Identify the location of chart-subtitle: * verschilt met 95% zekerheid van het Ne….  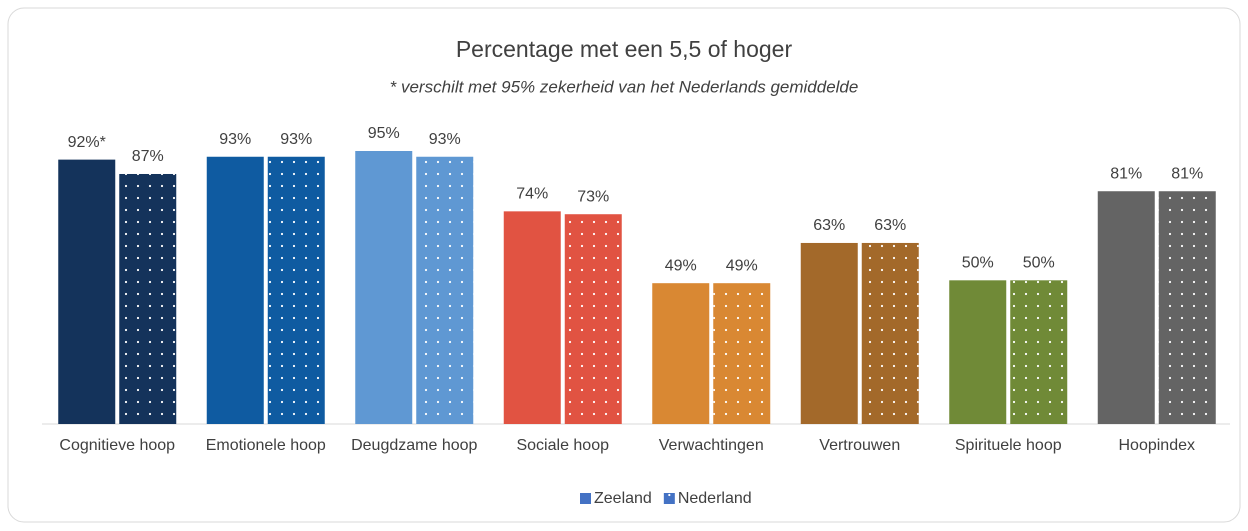
(624, 86).